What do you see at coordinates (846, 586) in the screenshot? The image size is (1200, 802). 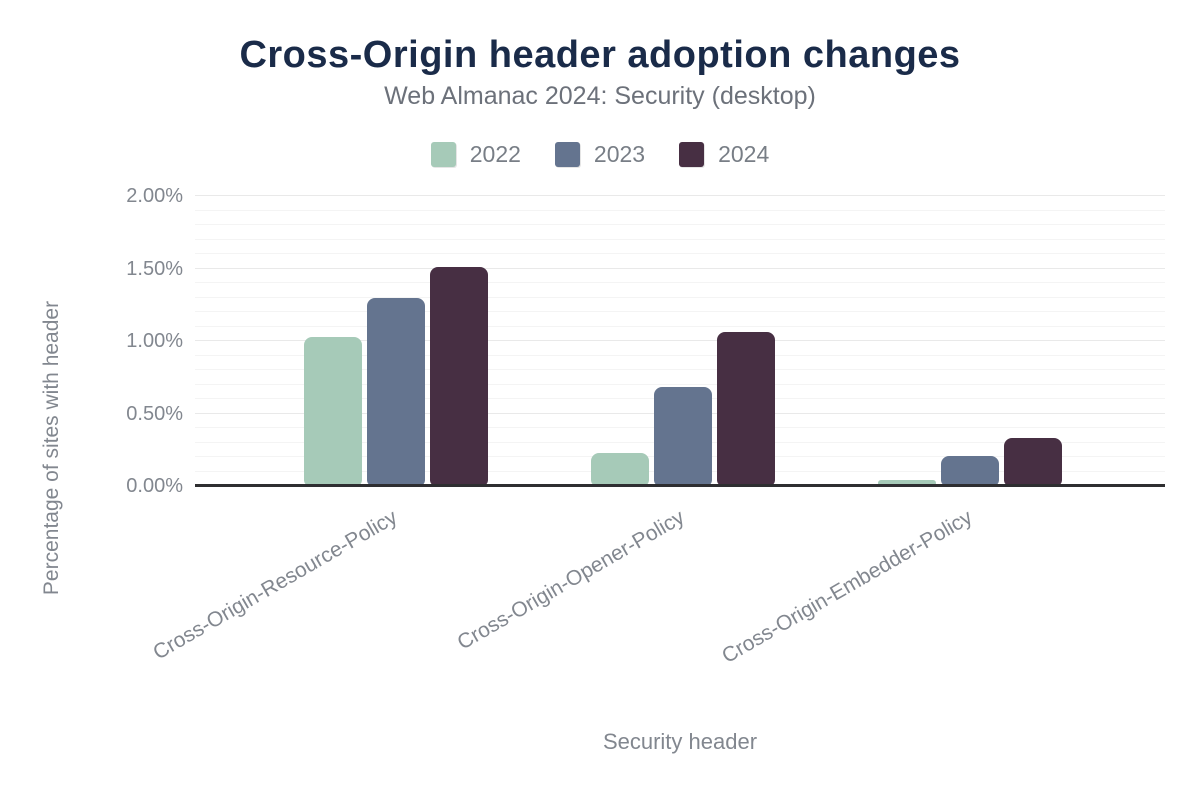 I see `x-category-label: Cross-Origin-Embedder-Policy` at bounding box center [846, 586].